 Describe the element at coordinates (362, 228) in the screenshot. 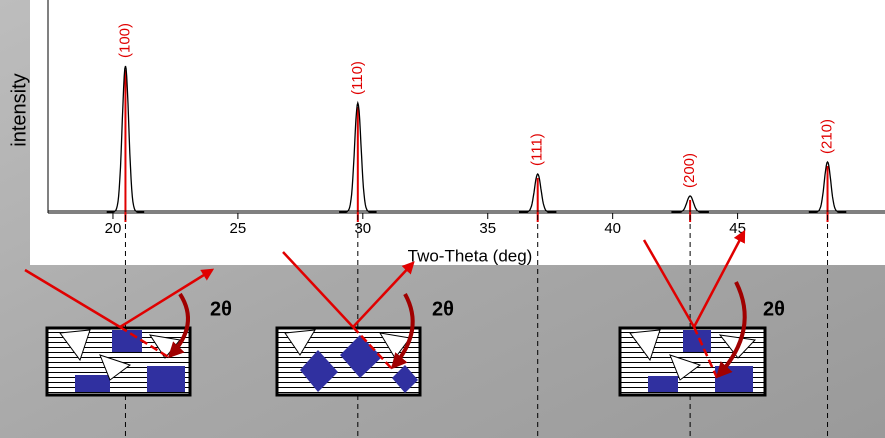

I see `x-tick-label: 30` at that location.